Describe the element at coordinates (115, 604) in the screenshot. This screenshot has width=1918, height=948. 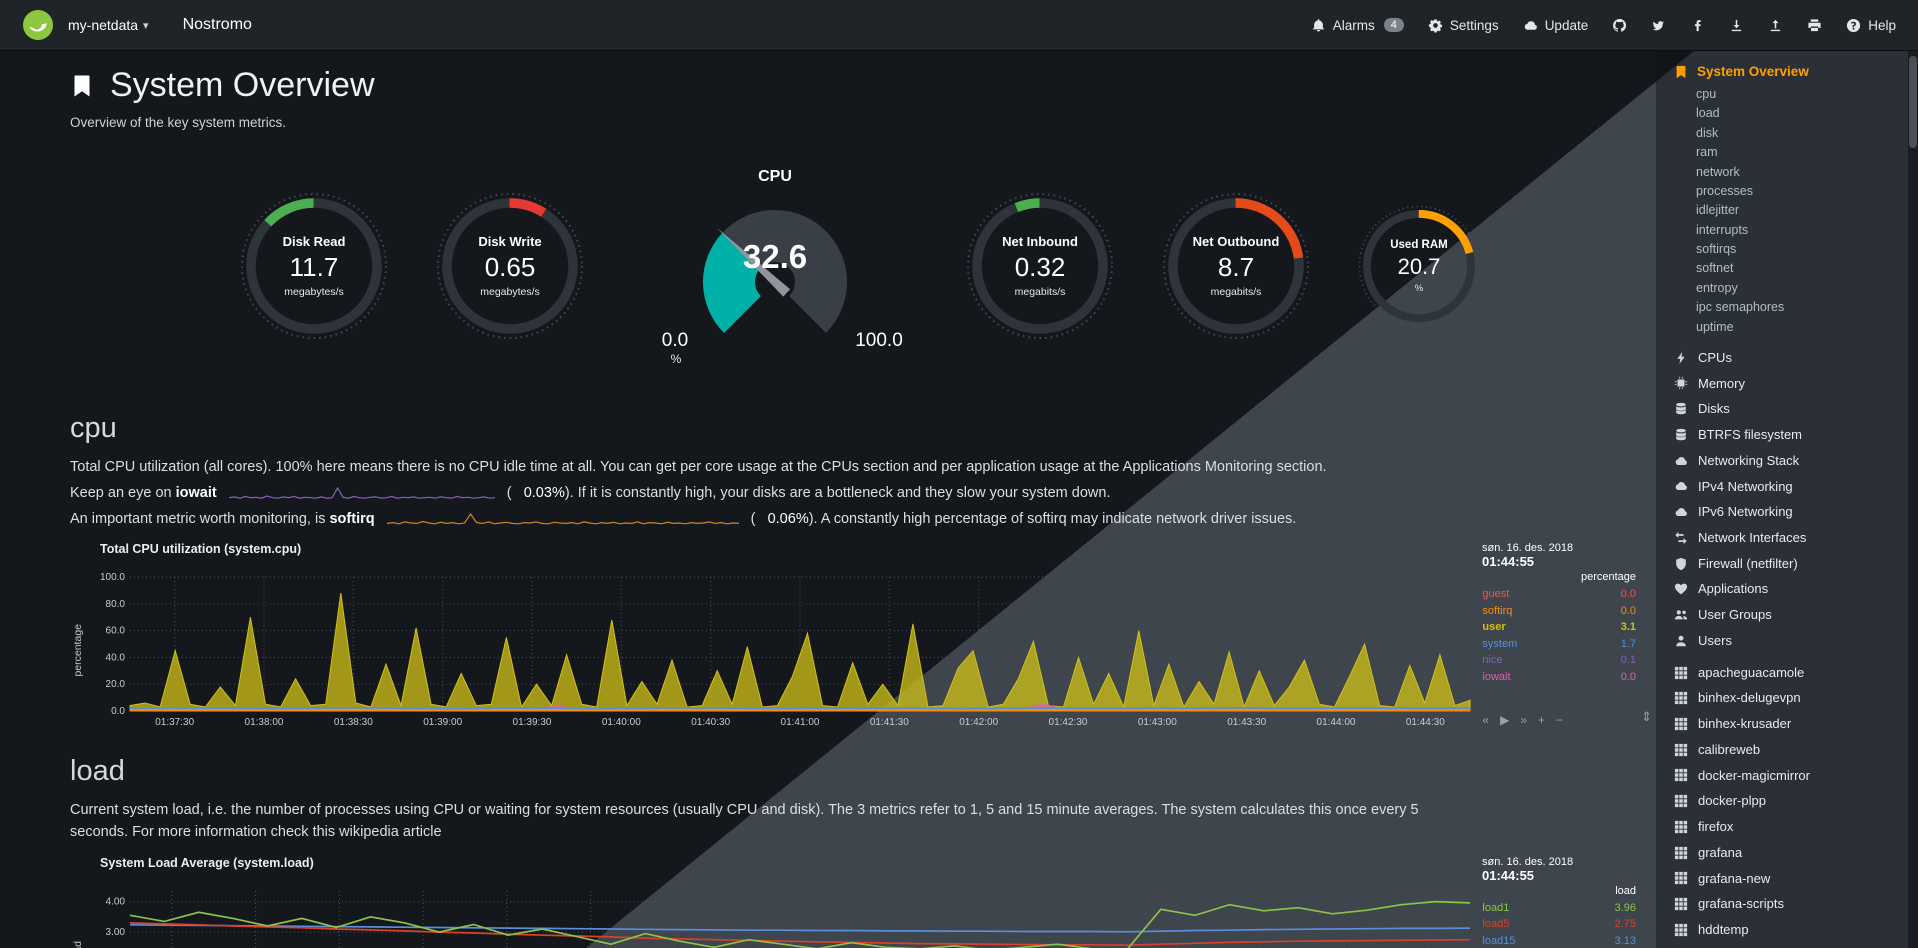
I see `svg-text: 80.0` at that location.